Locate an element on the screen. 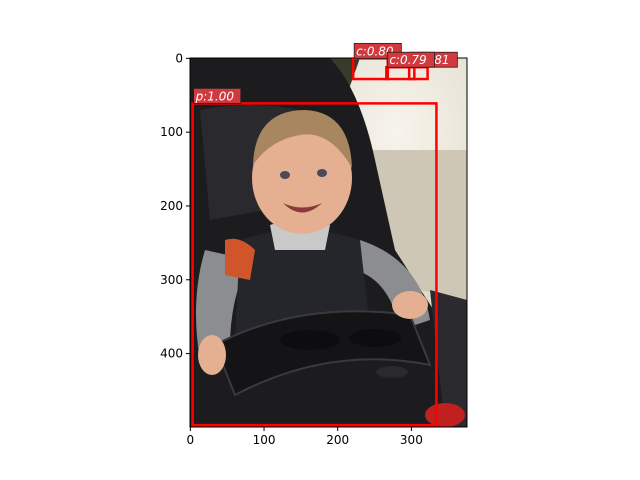 Image resolution: width=640 pixels, height=480 pixels. left-eye is located at coordinates (285, 175).